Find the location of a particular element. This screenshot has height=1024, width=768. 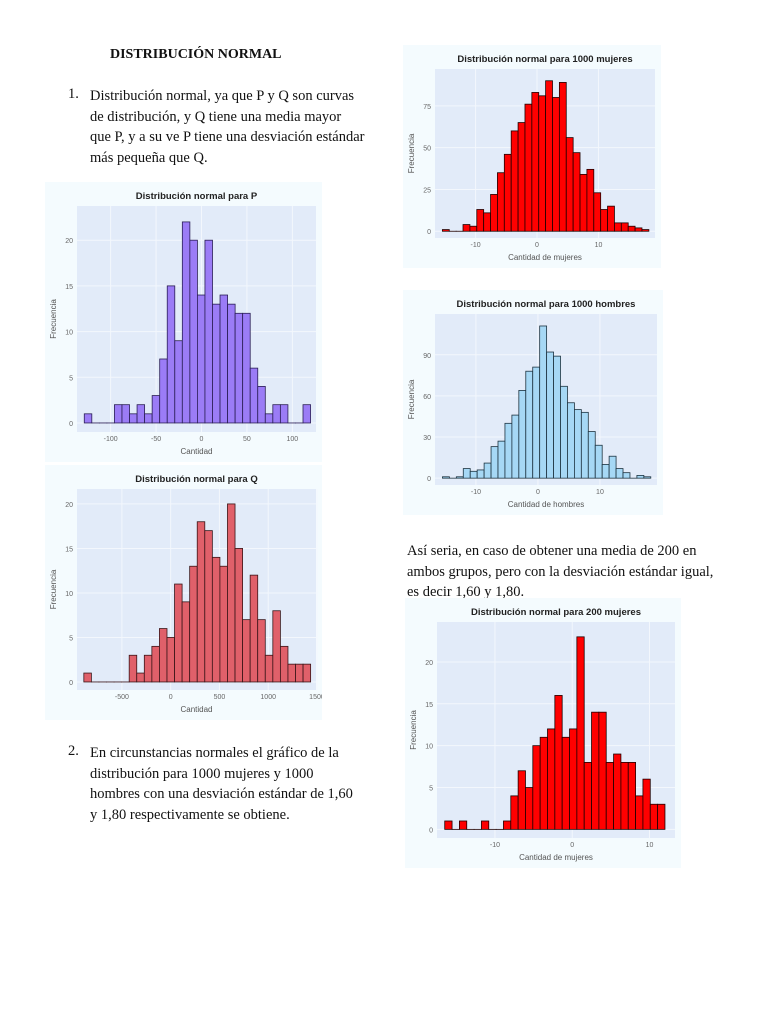

x-tick-label: 10 is located at coordinates (599, 245).